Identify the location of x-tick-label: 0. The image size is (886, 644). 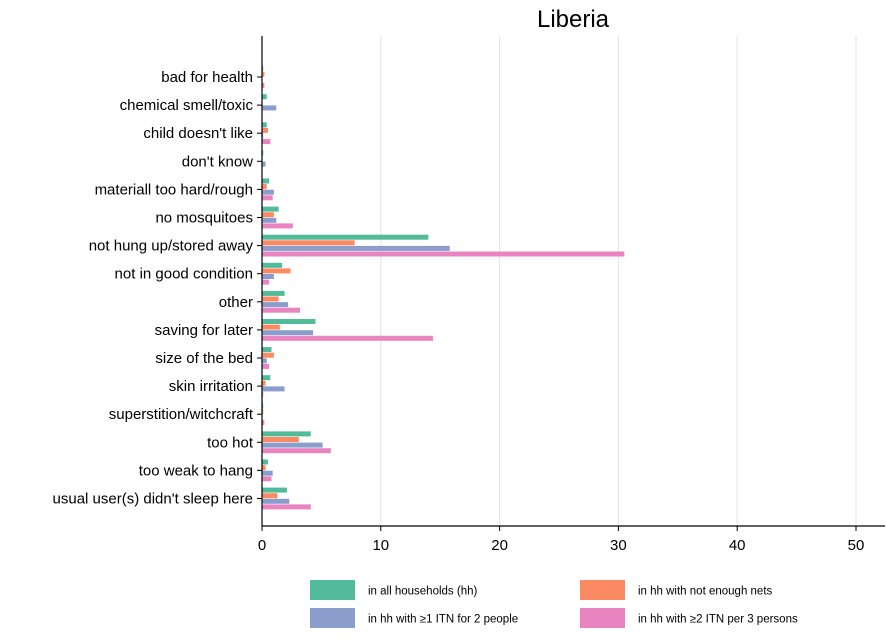
(262, 545).